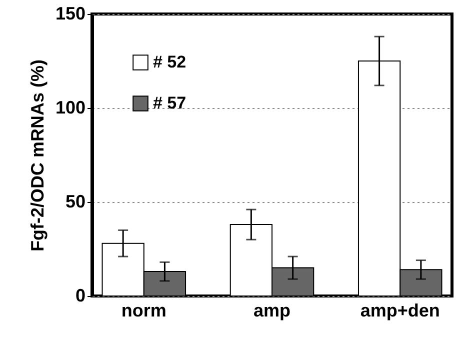  I want to click on y-tick-label: 100, so click(70, 108).